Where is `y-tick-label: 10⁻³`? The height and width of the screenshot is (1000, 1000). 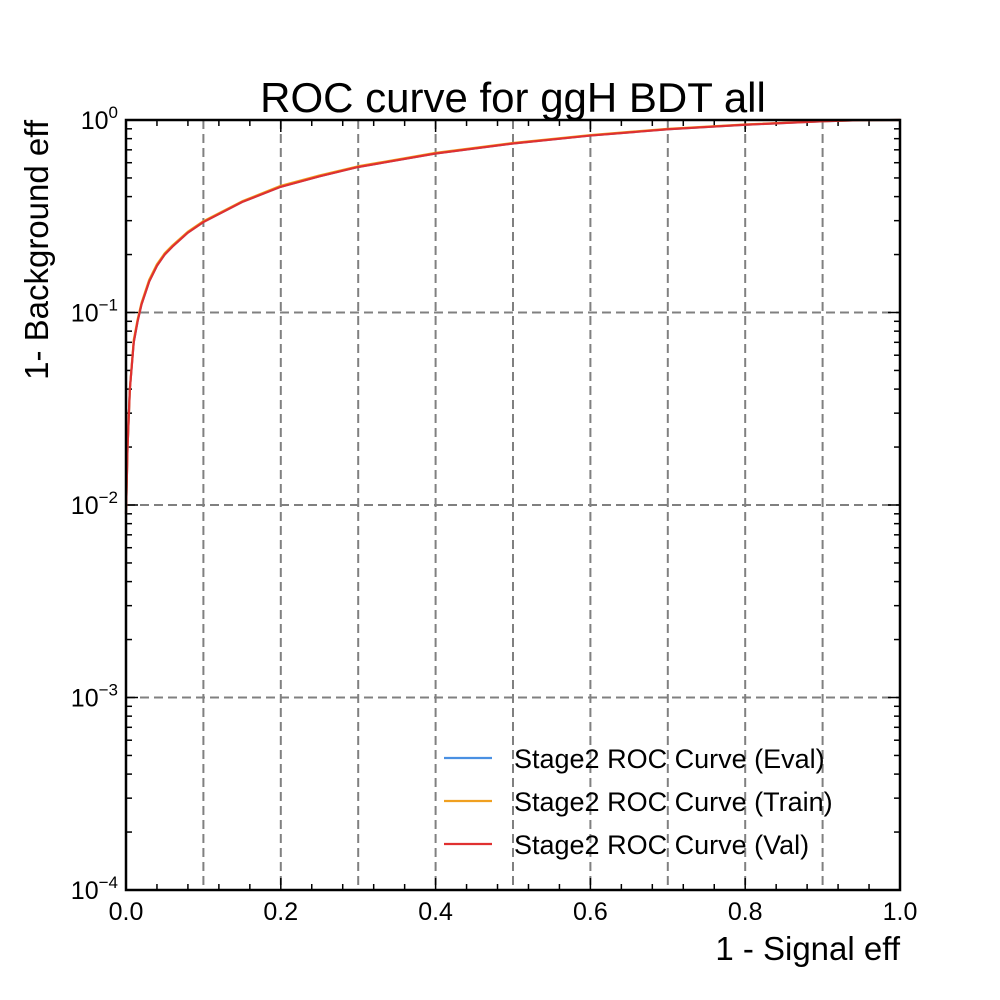
y-tick-label: 10⁻³ is located at coordinates (94, 697).